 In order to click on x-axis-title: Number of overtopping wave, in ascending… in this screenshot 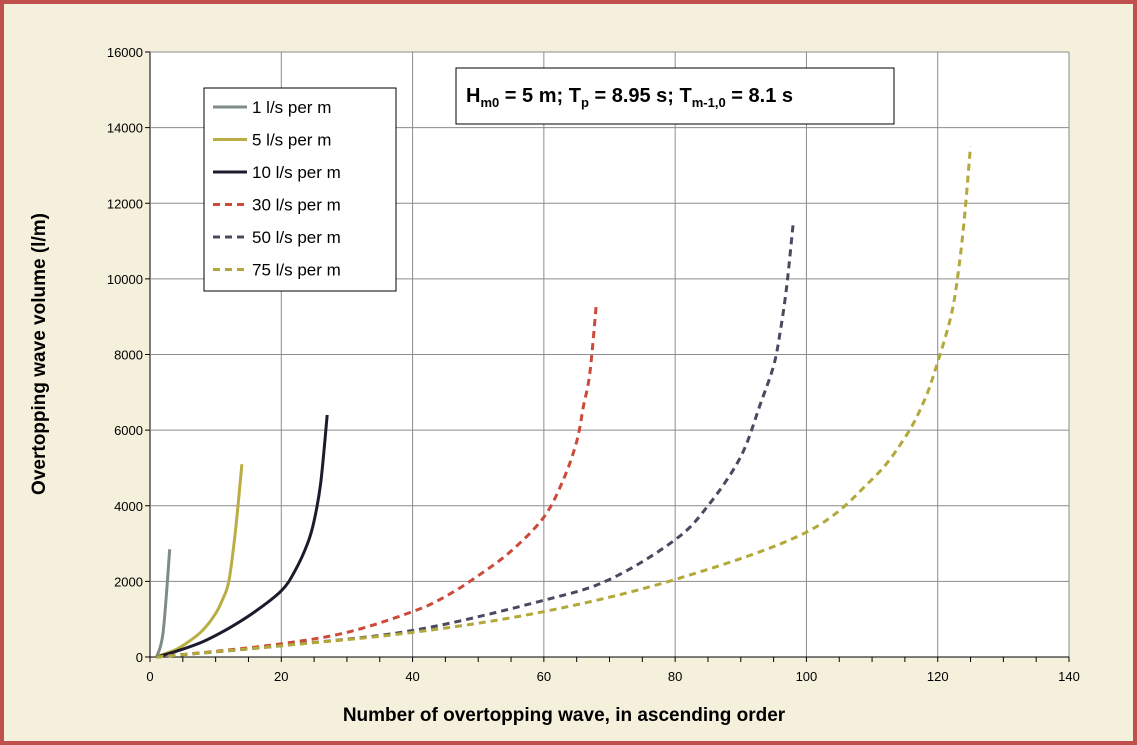, I will do `click(564, 715)`.